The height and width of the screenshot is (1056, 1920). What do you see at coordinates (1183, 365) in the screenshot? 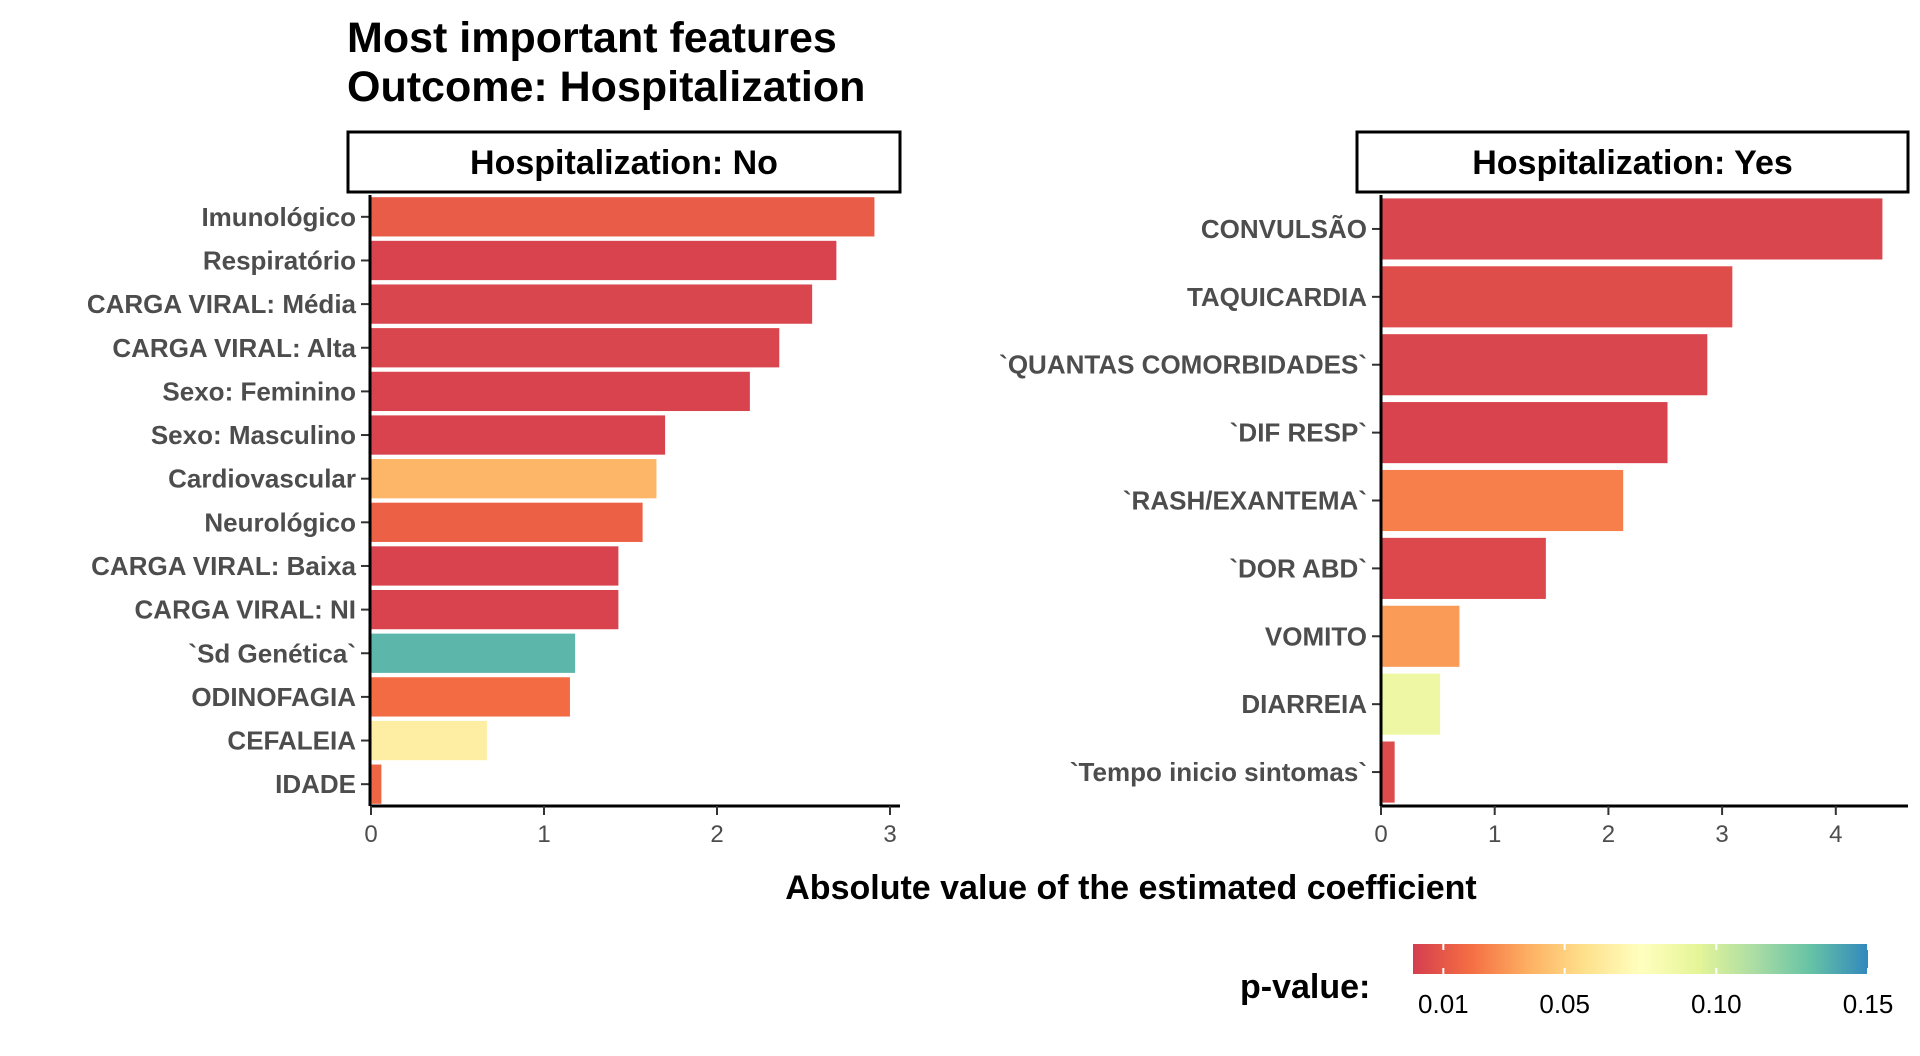
I see `y-tick-label: `QUANTAS COMORBIDADES`` at bounding box center [1183, 365].